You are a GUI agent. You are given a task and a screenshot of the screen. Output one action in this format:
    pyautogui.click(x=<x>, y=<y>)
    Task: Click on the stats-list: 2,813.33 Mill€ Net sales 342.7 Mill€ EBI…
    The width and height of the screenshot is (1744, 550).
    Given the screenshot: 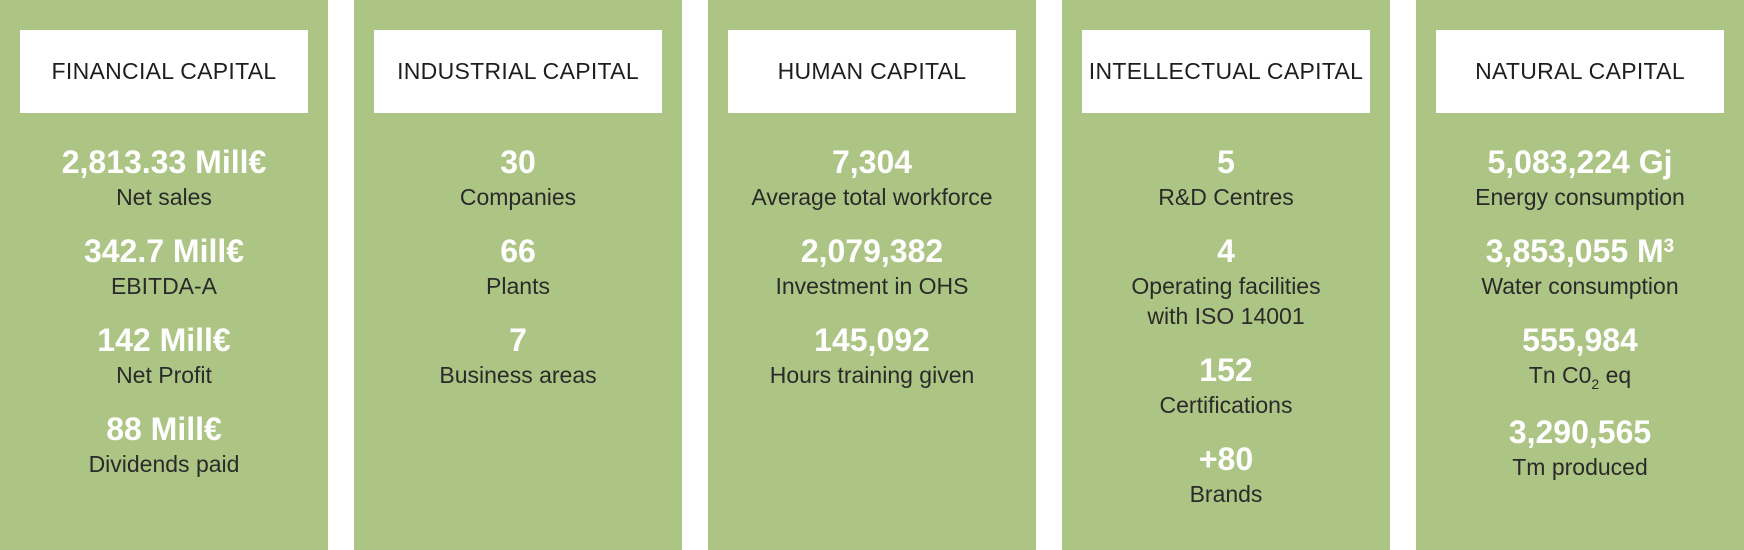 What is the action you would take?
    pyautogui.click(x=164, y=320)
    